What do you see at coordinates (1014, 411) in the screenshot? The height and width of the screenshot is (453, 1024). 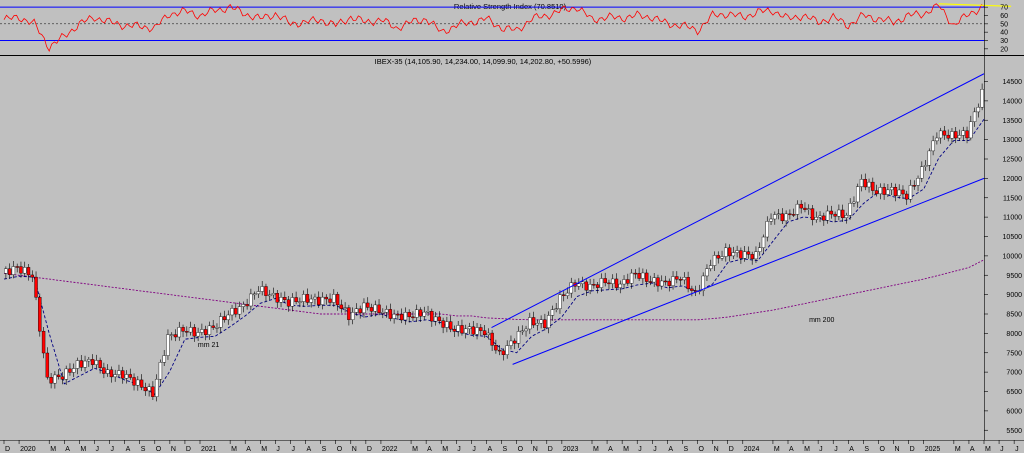 I see `price-tick-label: 6000` at bounding box center [1014, 411].